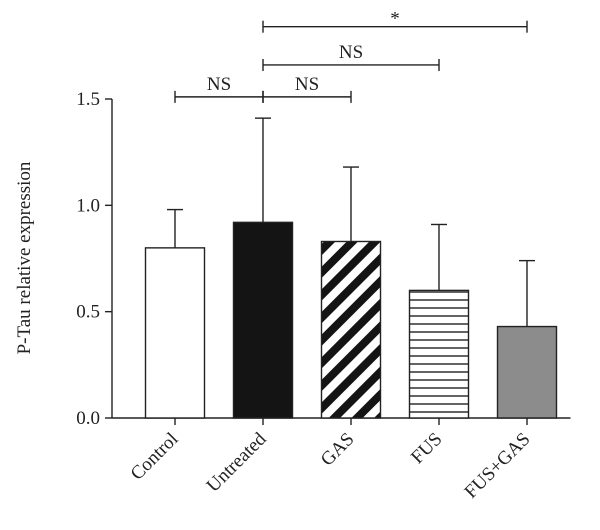 The image size is (600, 530). I want to click on x-tick-label: GAS, so click(338, 450).